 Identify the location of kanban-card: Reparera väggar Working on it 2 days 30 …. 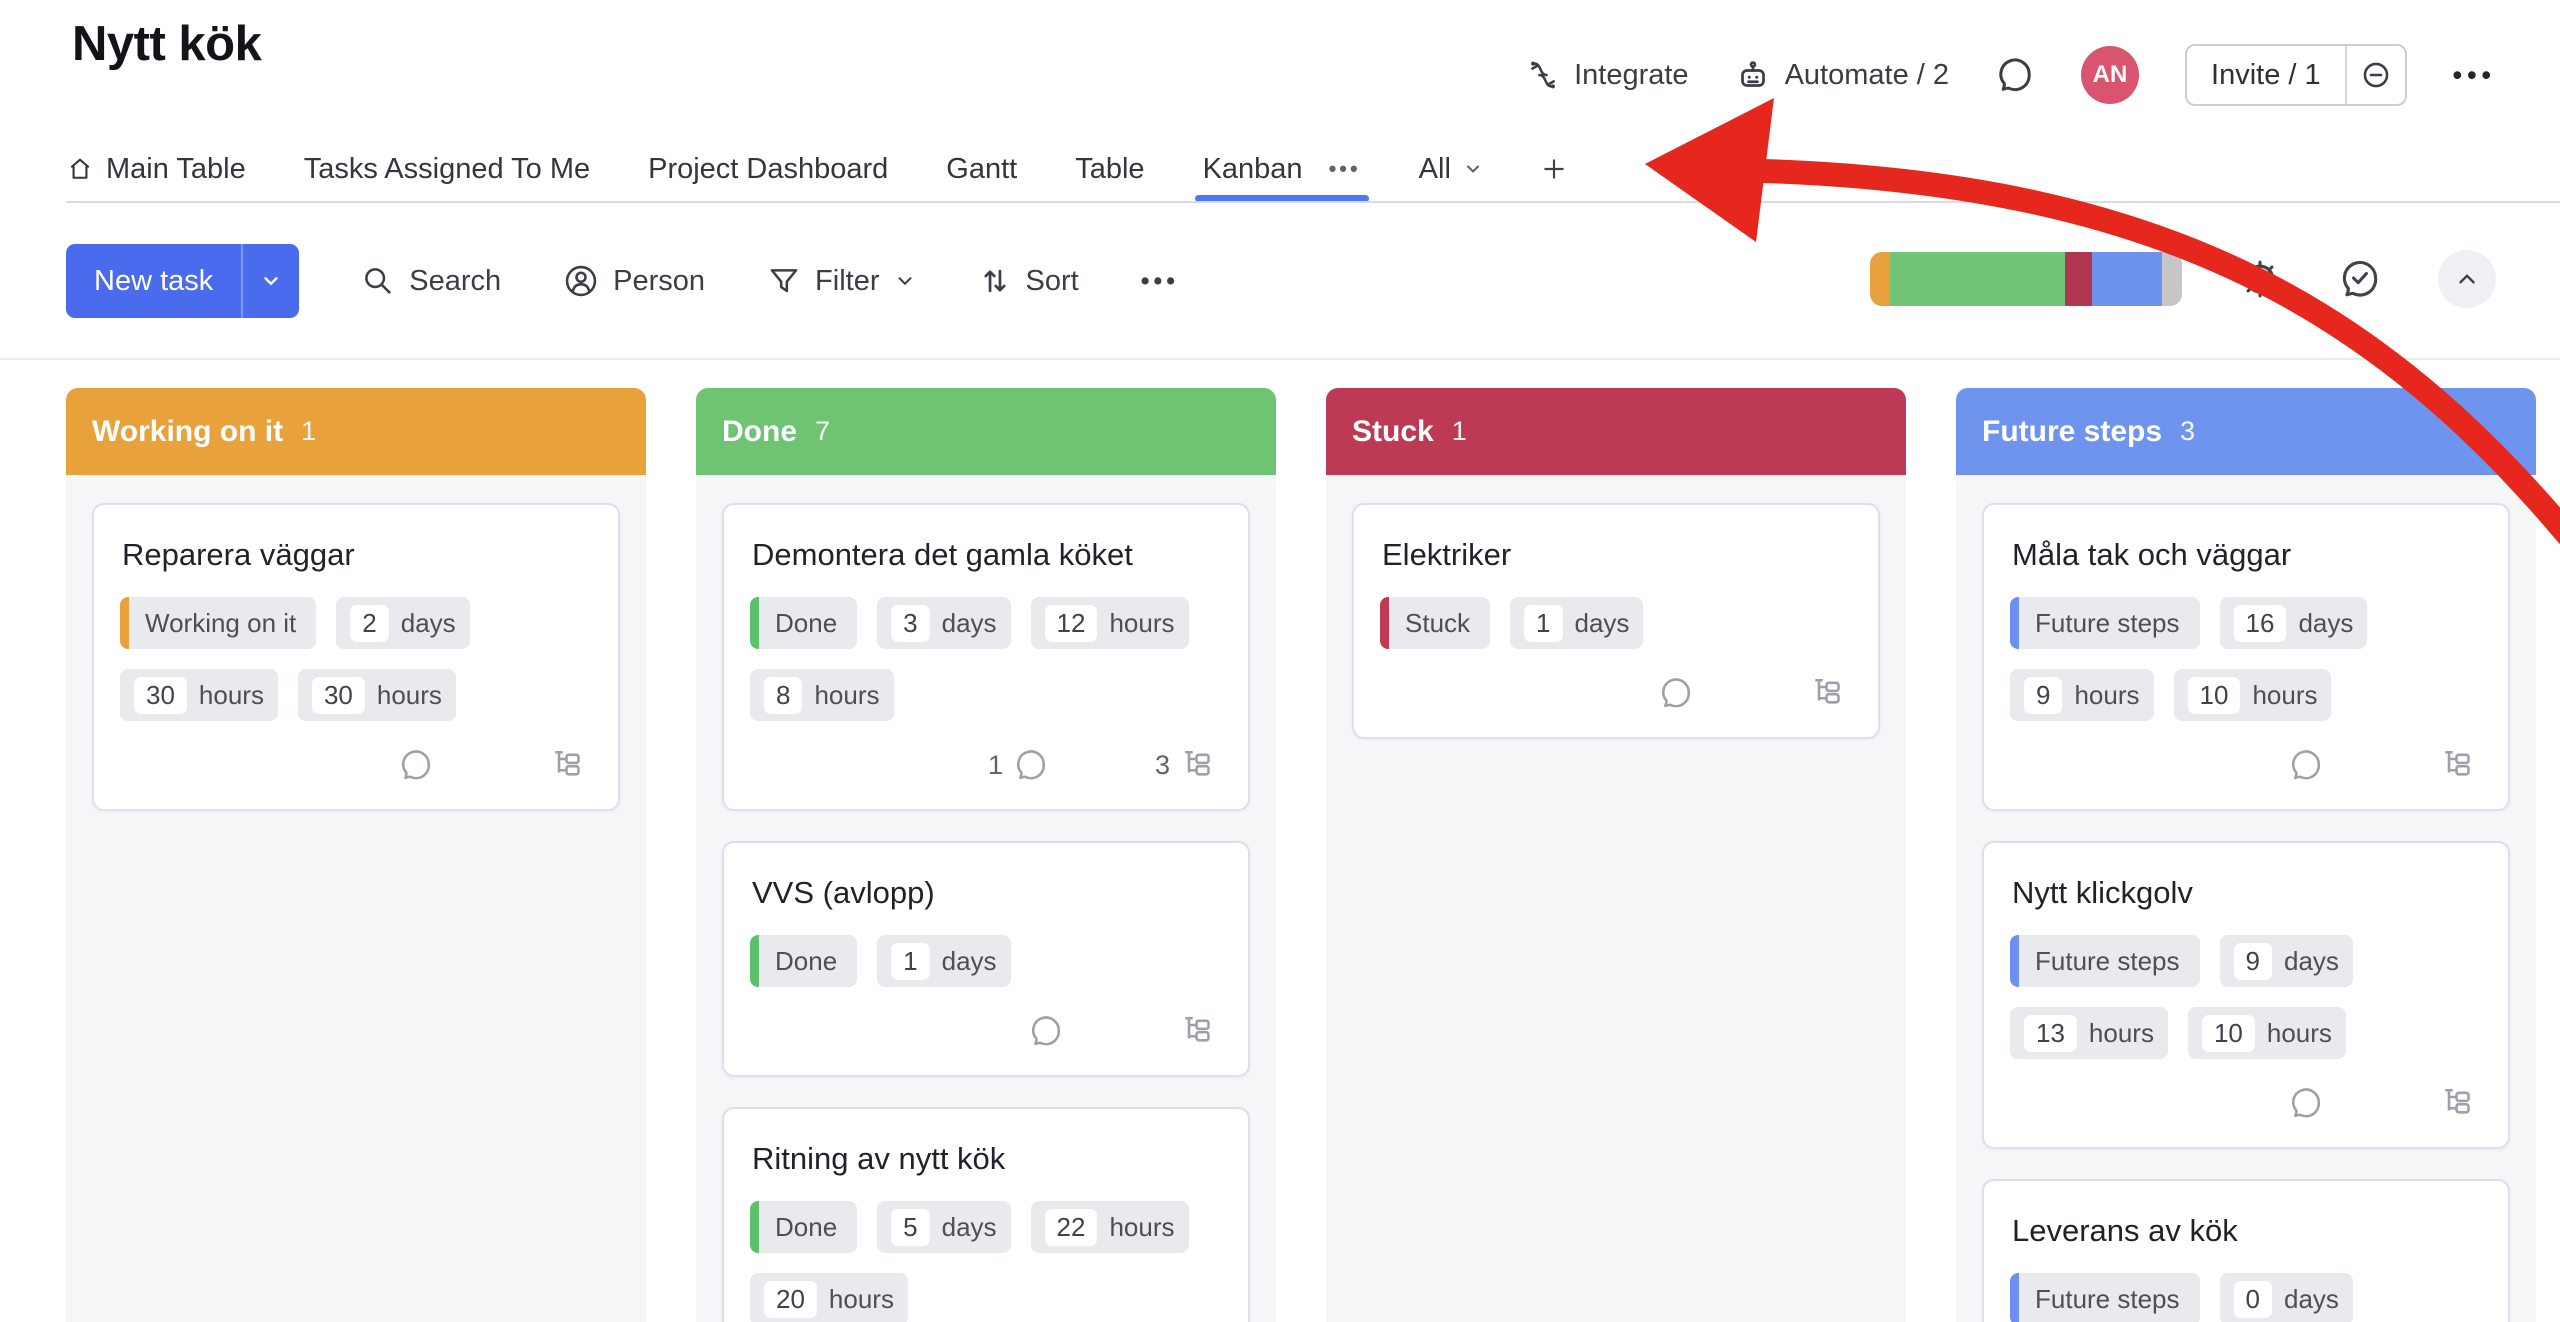
(356, 657).